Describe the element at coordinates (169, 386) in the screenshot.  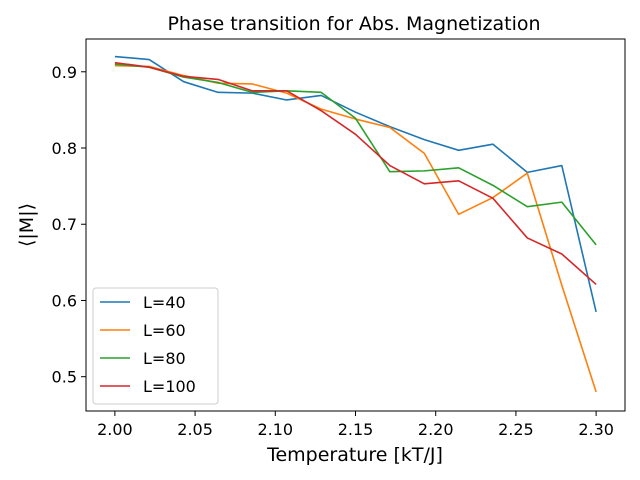
I see `legend-label: L=100` at that location.